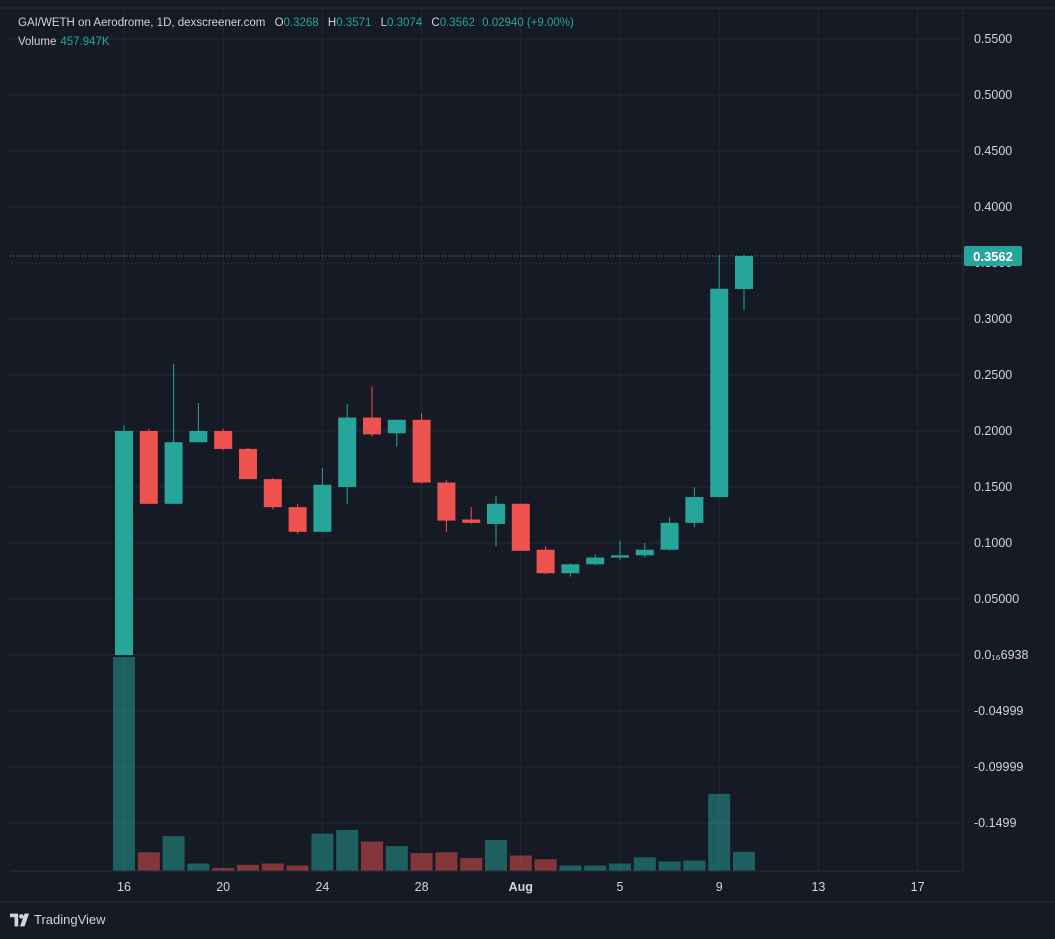  I want to click on last-price-label: 0.3562, so click(993, 256).